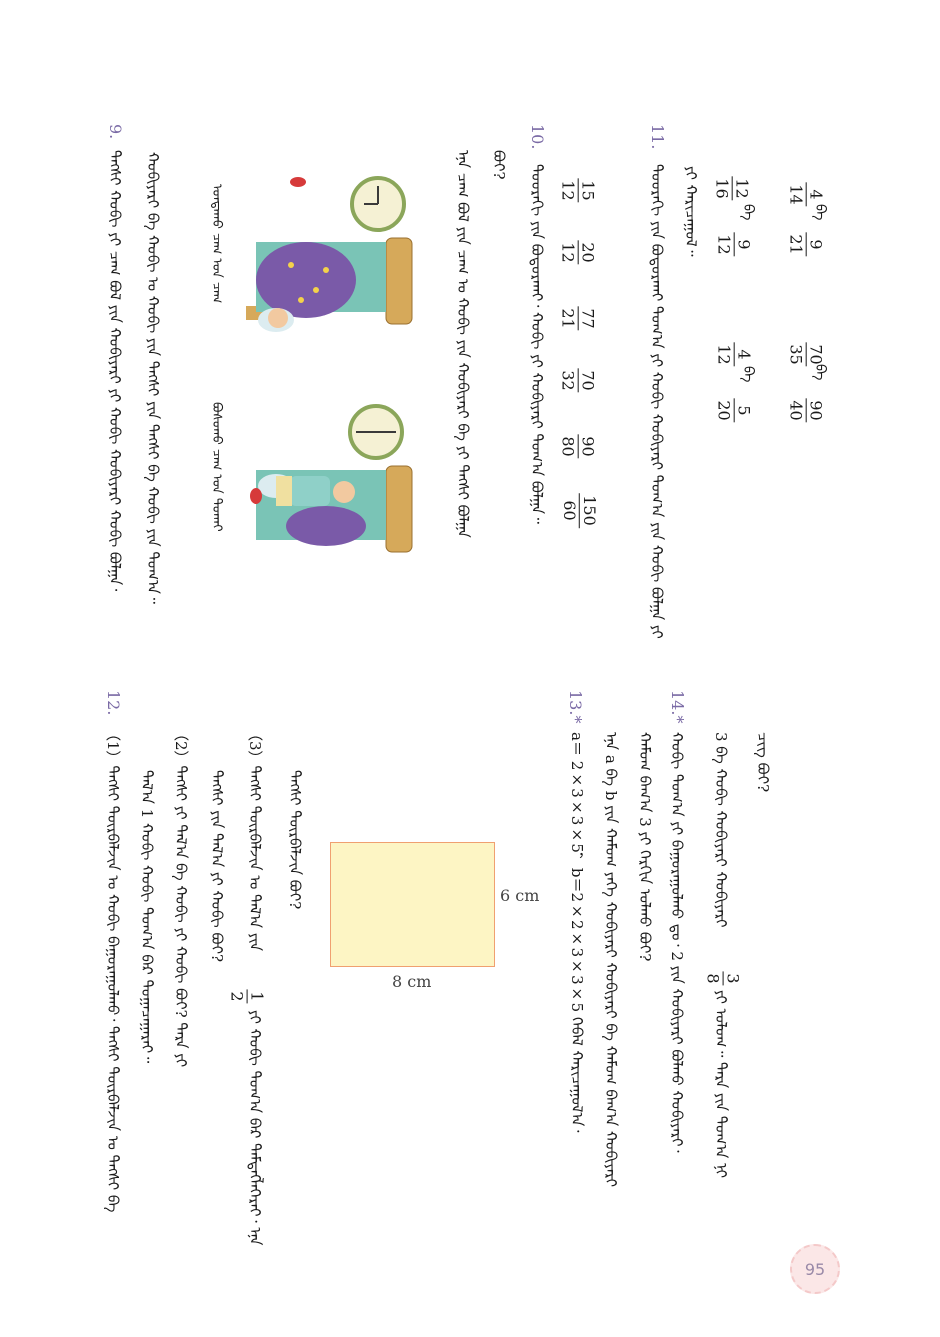 The width and height of the screenshot is (940, 1337). I want to click on q11-number: 11., so click(657, 137).